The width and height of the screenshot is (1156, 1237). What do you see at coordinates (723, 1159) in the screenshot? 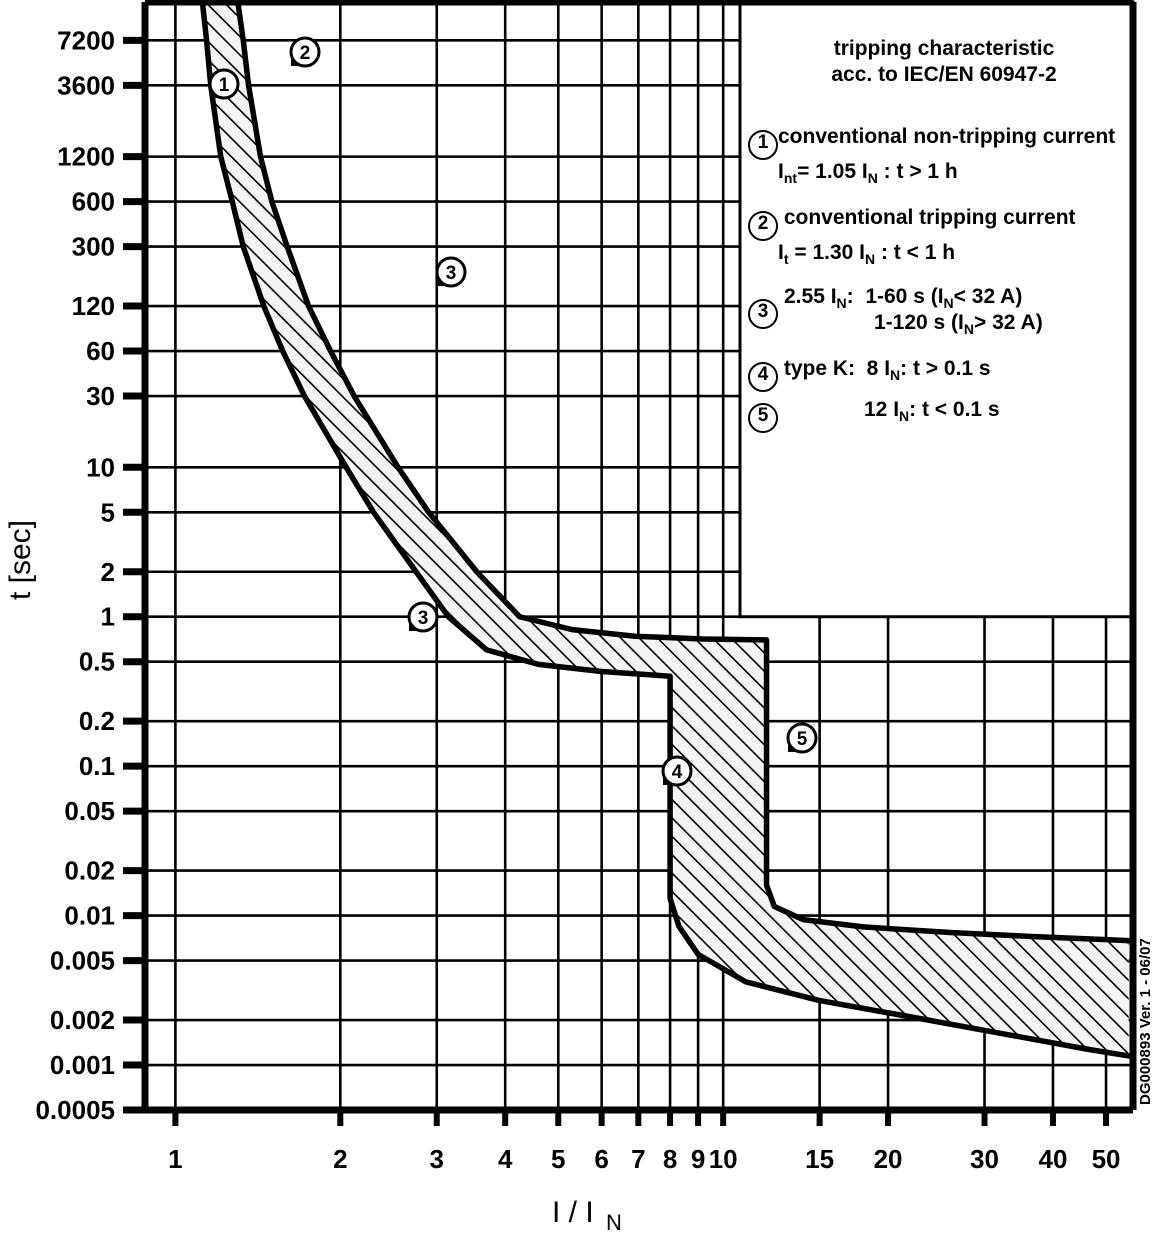
I see `x-axis-tick-label: 10` at bounding box center [723, 1159].